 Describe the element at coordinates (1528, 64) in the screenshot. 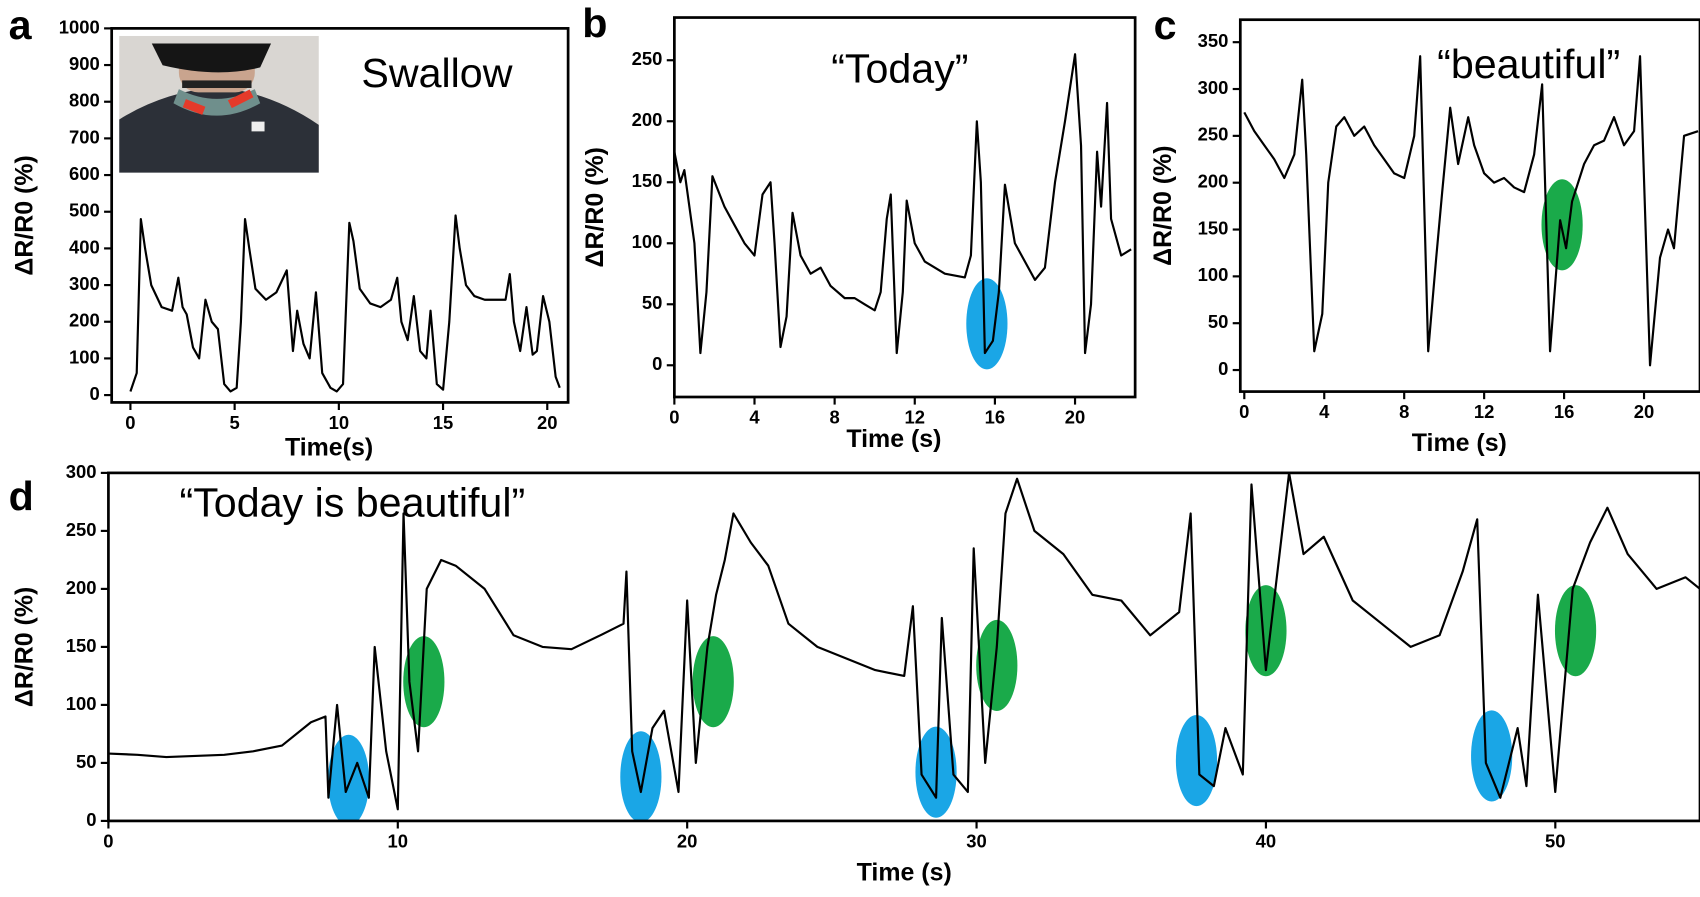

I see `annotation: “beautiful”` at that location.